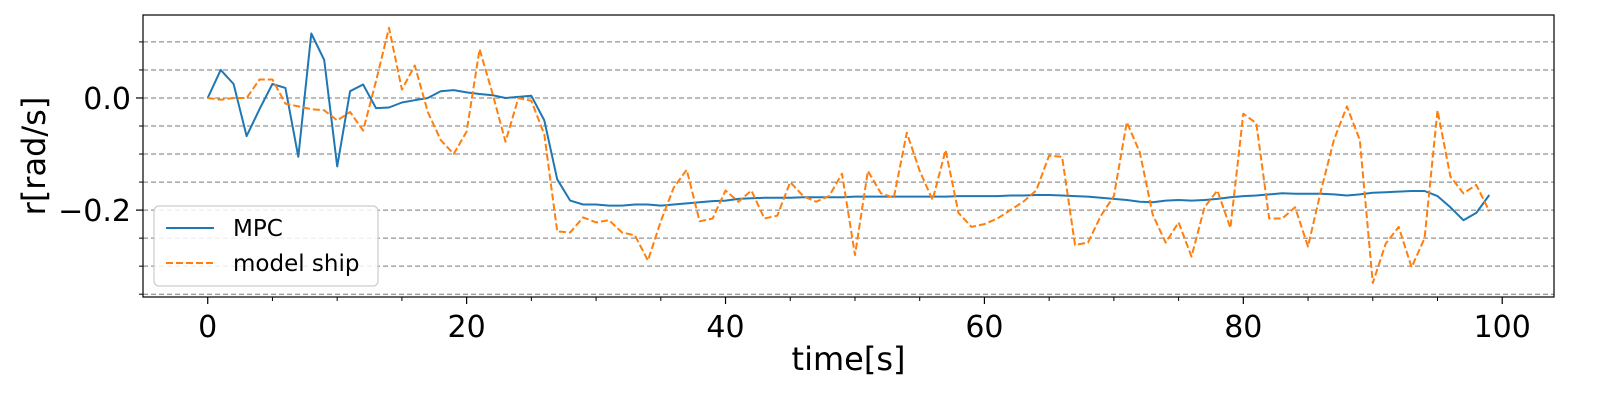 The height and width of the screenshot is (400, 1600). I want to click on x-tick-label: 100, so click(1502, 327).